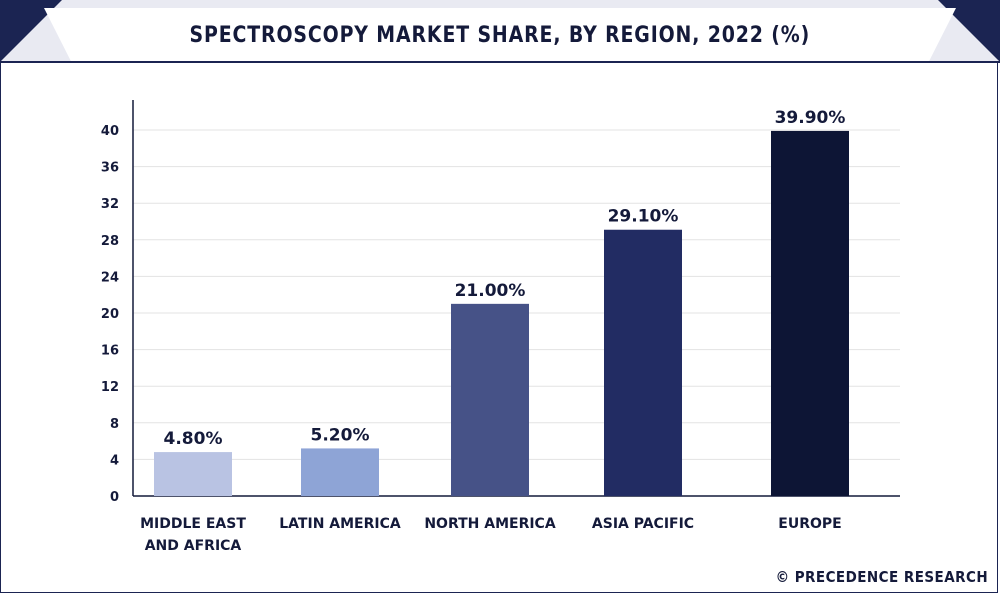  I want to click on y-tick-label: 12, so click(110, 387).